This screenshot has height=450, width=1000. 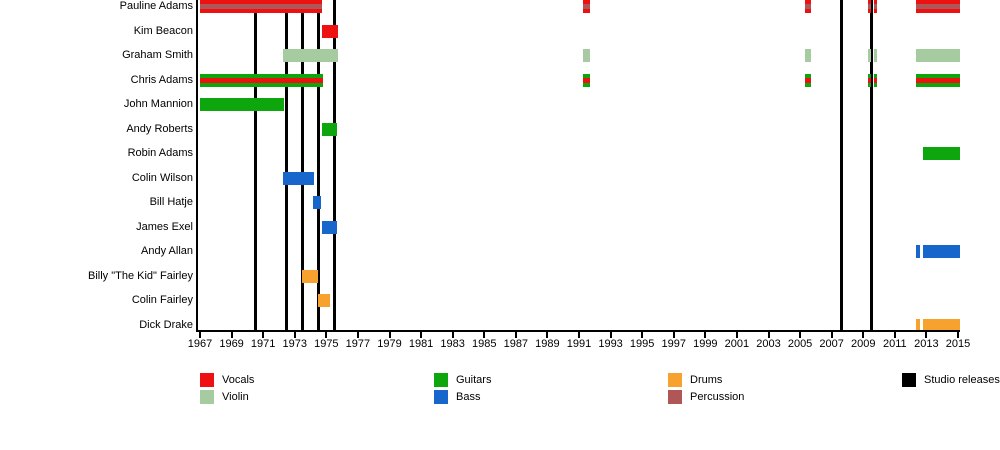 What do you see at coordinates (441, 380) in the screenshot?
I see `legend-swatch-guitars` at bounding box center [441, 380].